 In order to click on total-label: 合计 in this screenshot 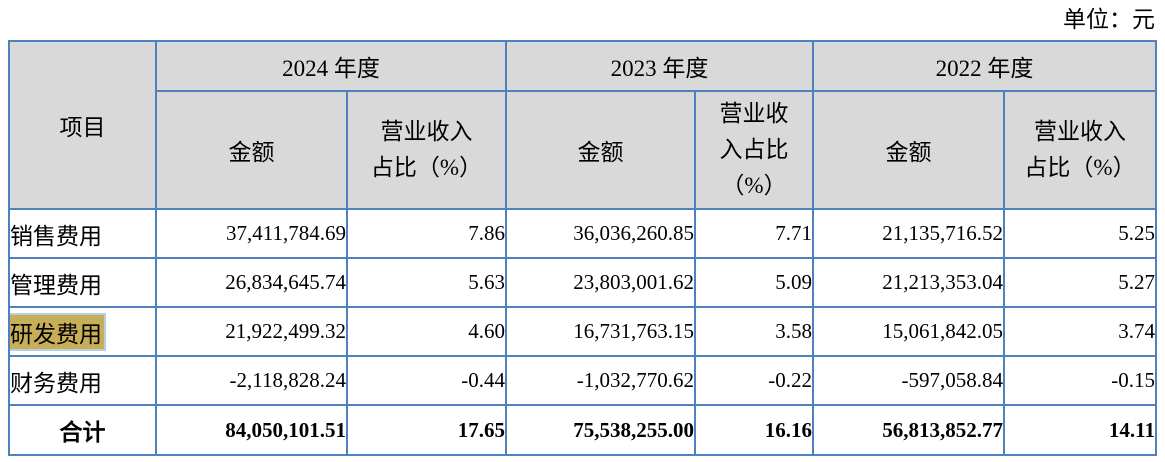, I will do `click(82, 430)`.